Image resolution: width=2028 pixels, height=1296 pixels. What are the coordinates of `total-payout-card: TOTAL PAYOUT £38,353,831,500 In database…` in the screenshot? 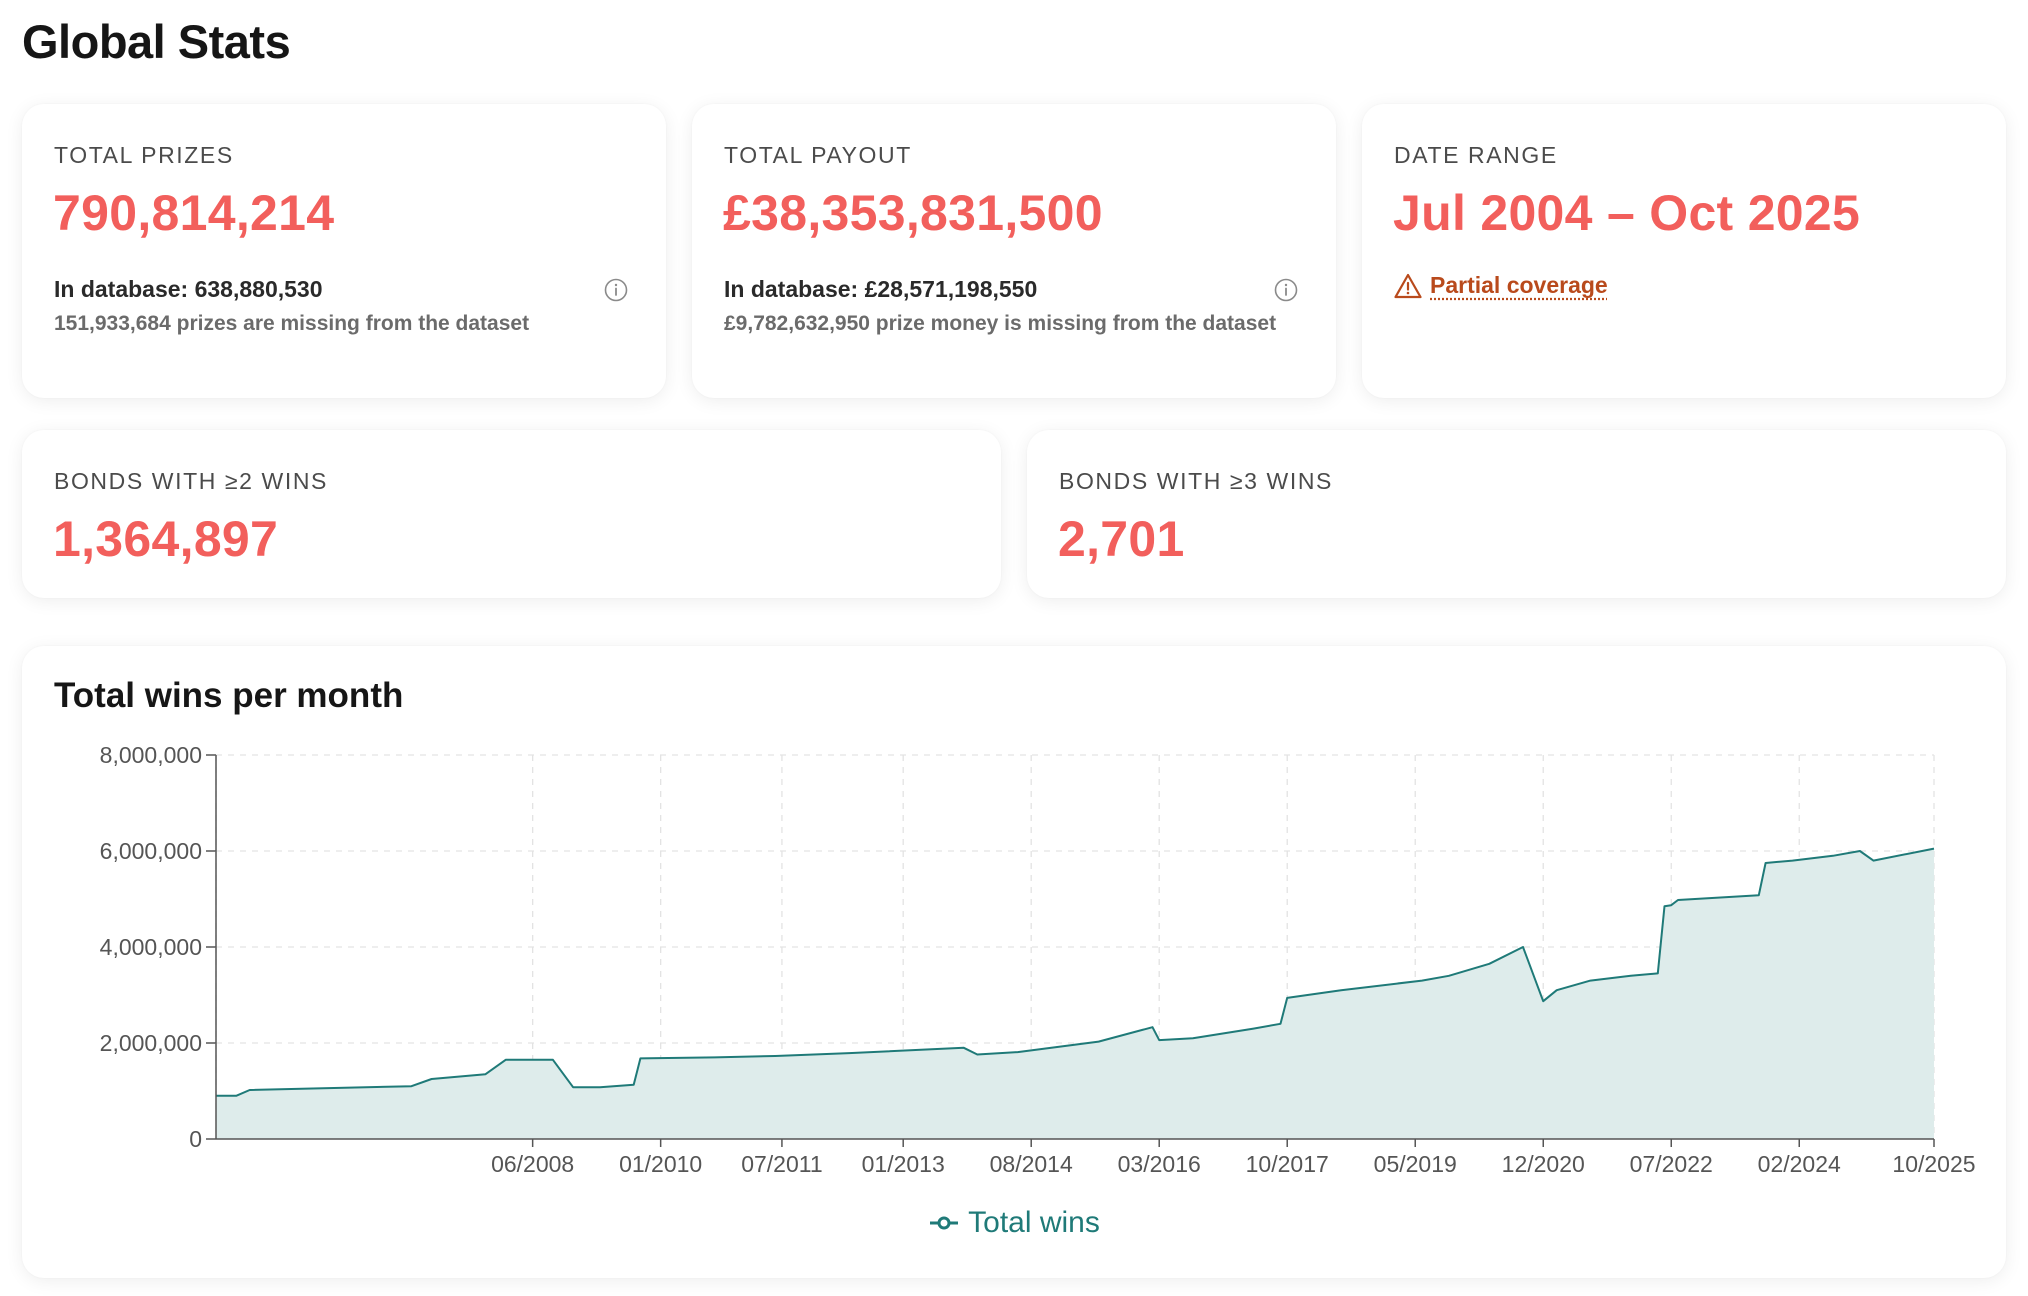 It's located at (1014, 251).